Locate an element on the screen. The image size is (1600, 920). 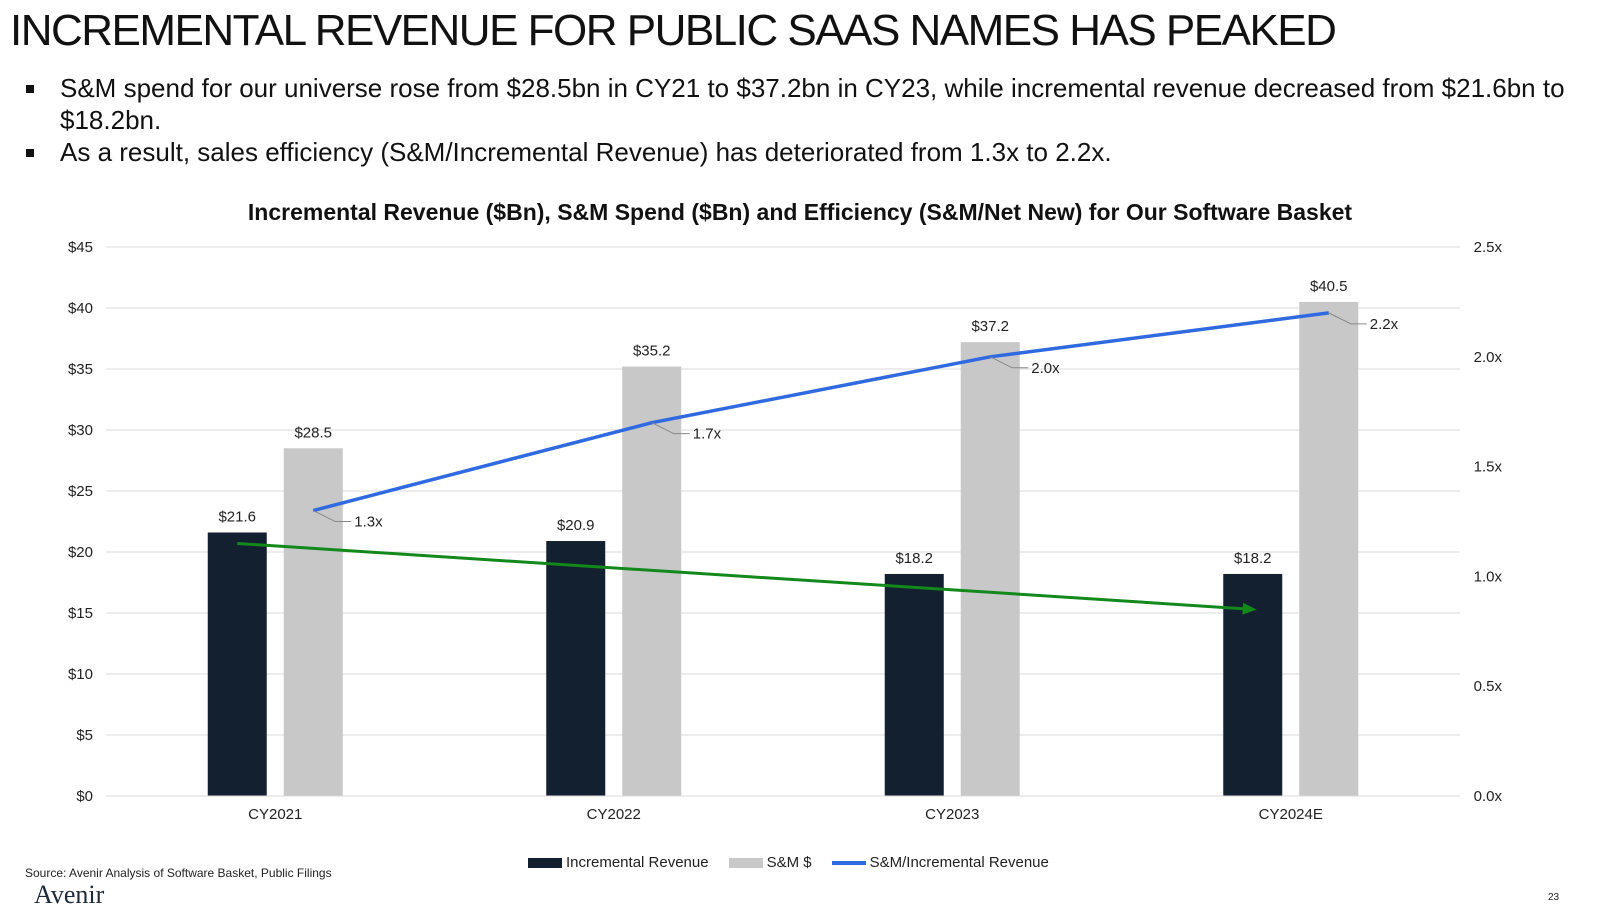
legend-item-sm-spend: S&M $ is located at coordinates (770, 862).